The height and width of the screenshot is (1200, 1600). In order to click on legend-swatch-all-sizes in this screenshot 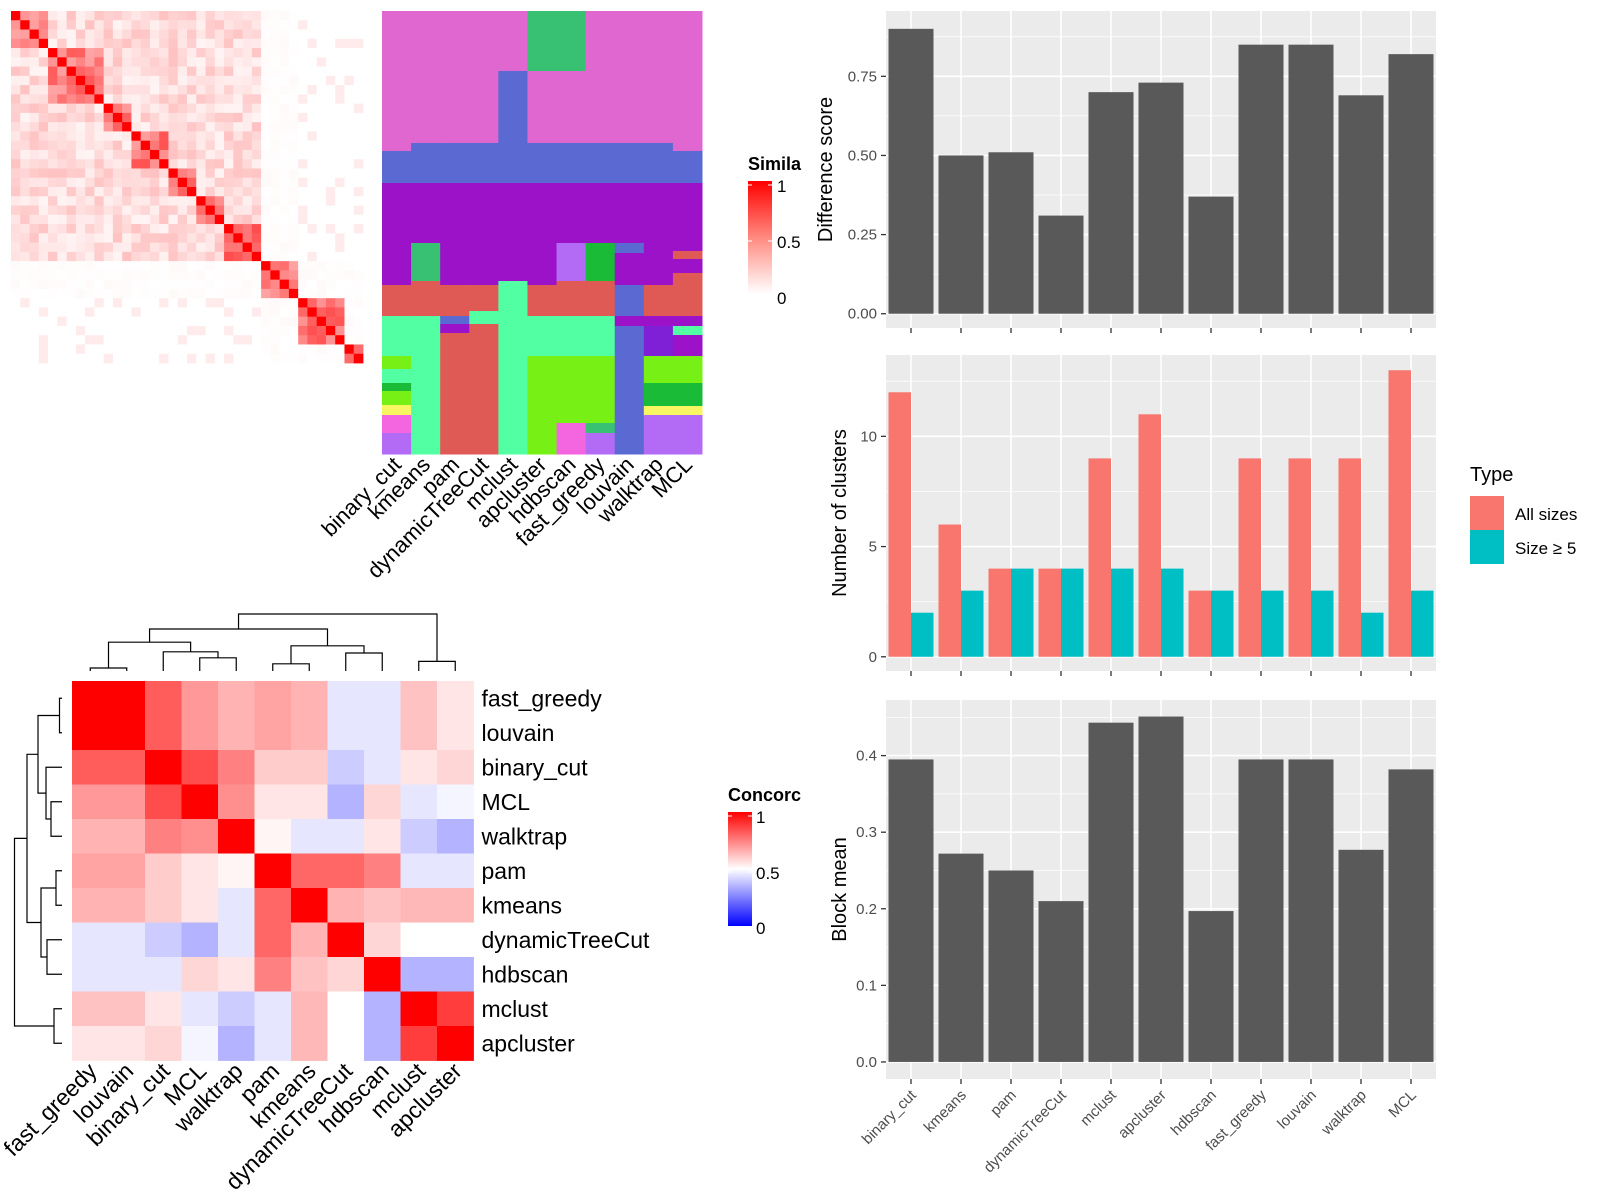, I will do `click(1487, 513)`.